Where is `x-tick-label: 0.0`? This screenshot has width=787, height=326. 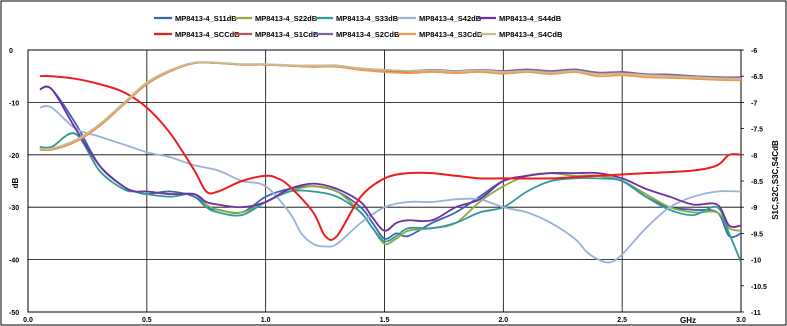
x-tick-label: 0.0 is located at coordinates (28, 320).